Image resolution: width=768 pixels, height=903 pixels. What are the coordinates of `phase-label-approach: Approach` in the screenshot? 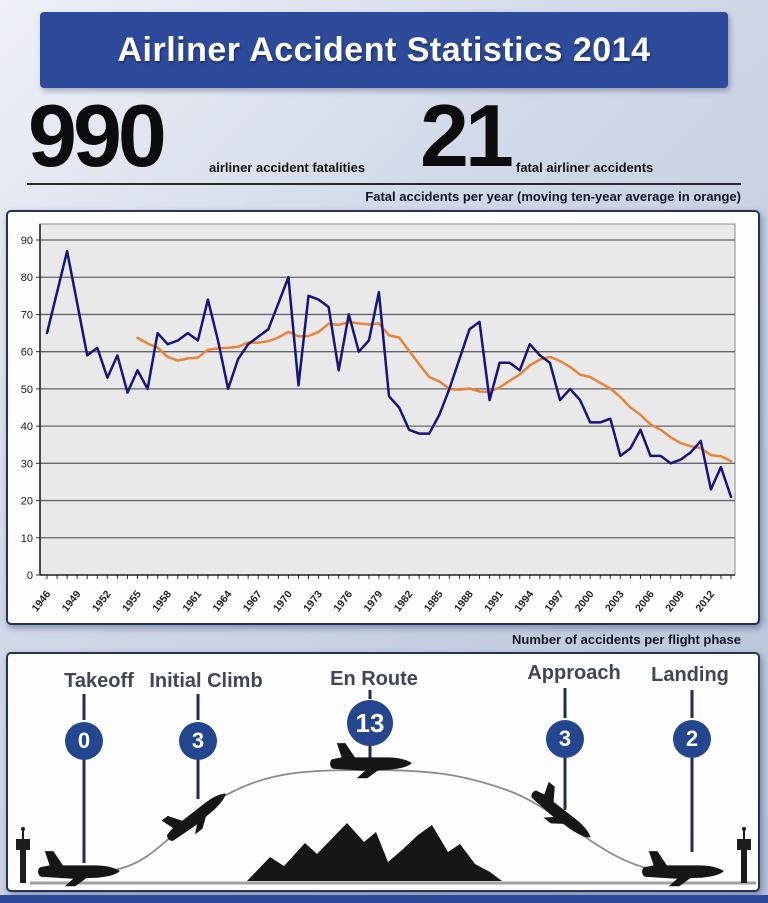 It's located at (574, 673).